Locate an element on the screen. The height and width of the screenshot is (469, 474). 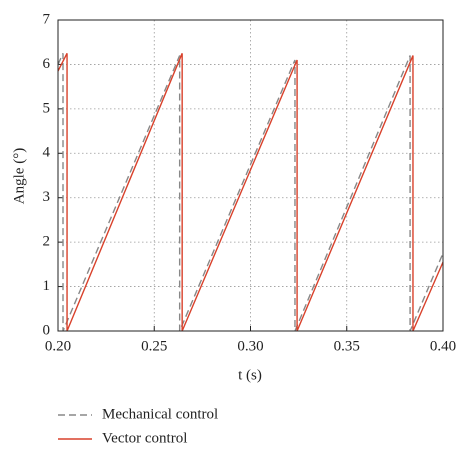
x-tick-label: 0.25 is located at coordinates (154, 346).